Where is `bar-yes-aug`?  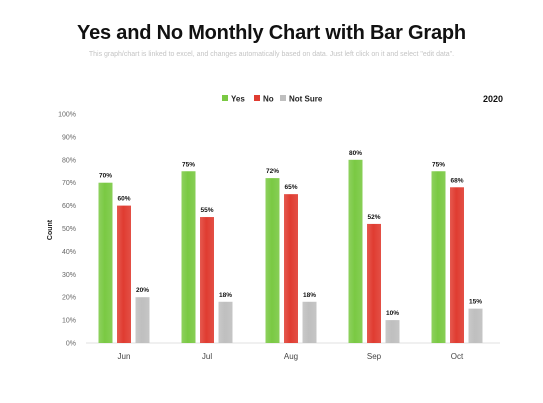
bar-yes-aug is located at coordinates (272, 260).